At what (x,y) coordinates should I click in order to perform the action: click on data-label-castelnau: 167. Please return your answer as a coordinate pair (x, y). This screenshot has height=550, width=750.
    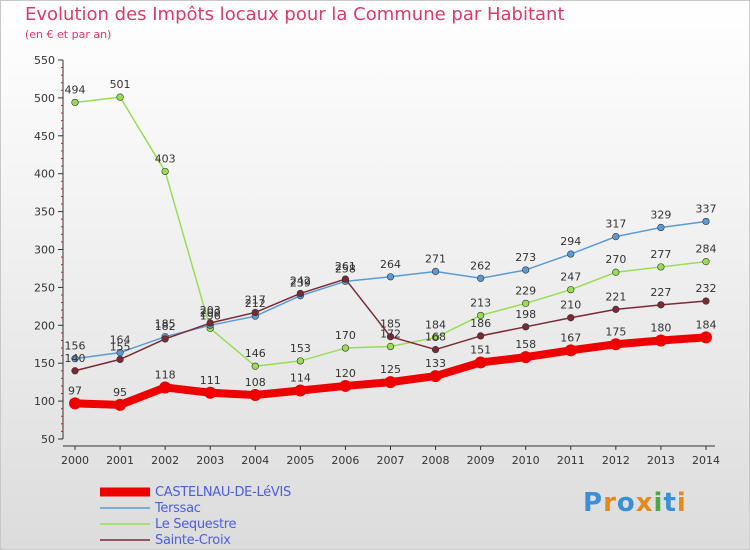
    Looking at the image, I should click on (570, 337).